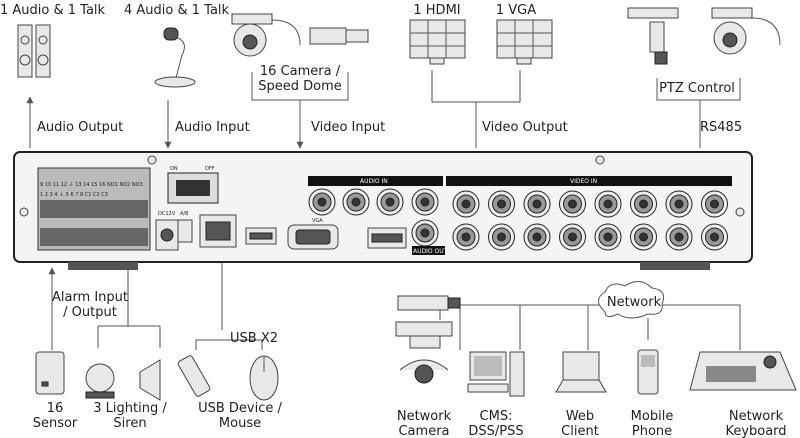 Image resolution: width=800 pixels, height=438 pixels. I want to click on label: PTZ Control, so click(697, 88).